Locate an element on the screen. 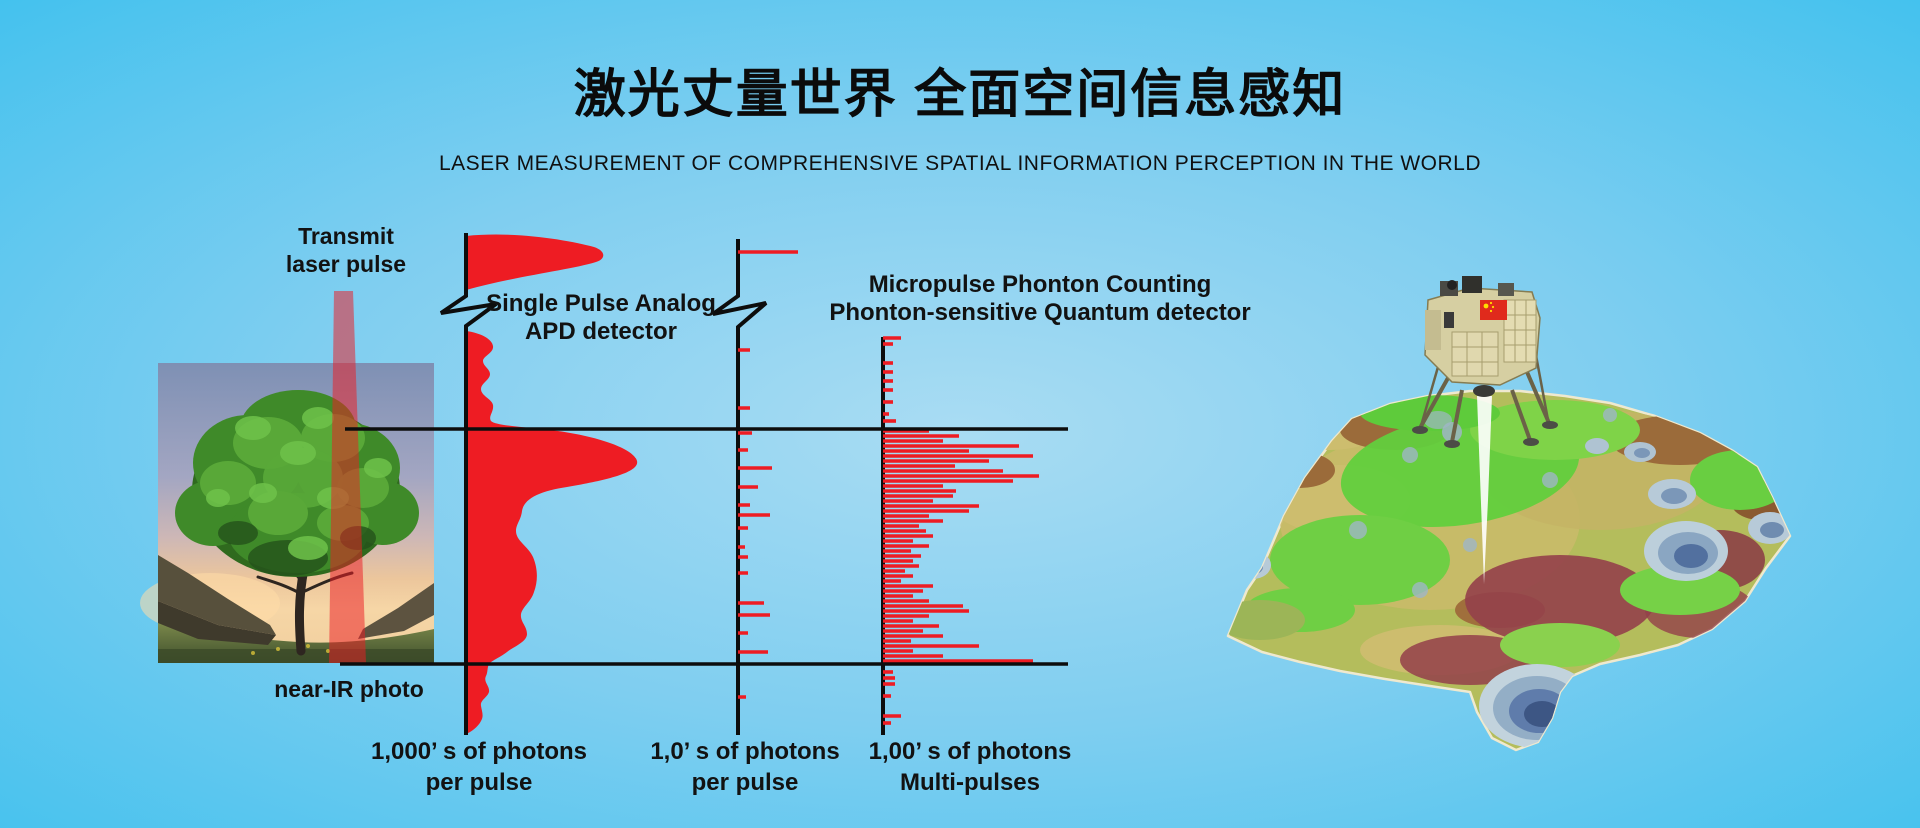 The width and height of the screenshot is (1920, 828). right-crater is located at coordinates (1686, 551).